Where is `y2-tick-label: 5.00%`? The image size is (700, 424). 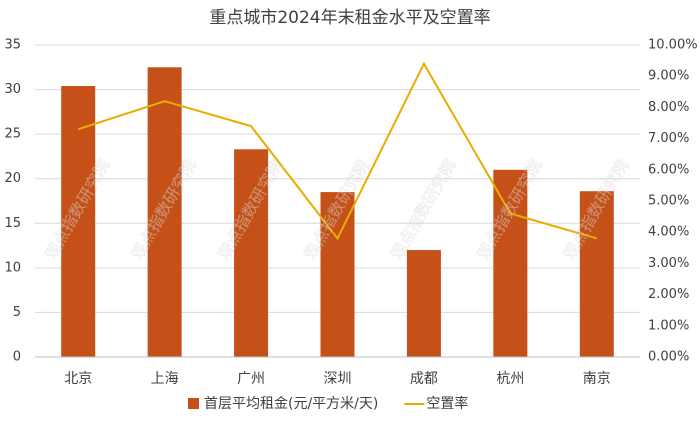
y2-tick-label: 5.00% is located at coordinates (668, 201).